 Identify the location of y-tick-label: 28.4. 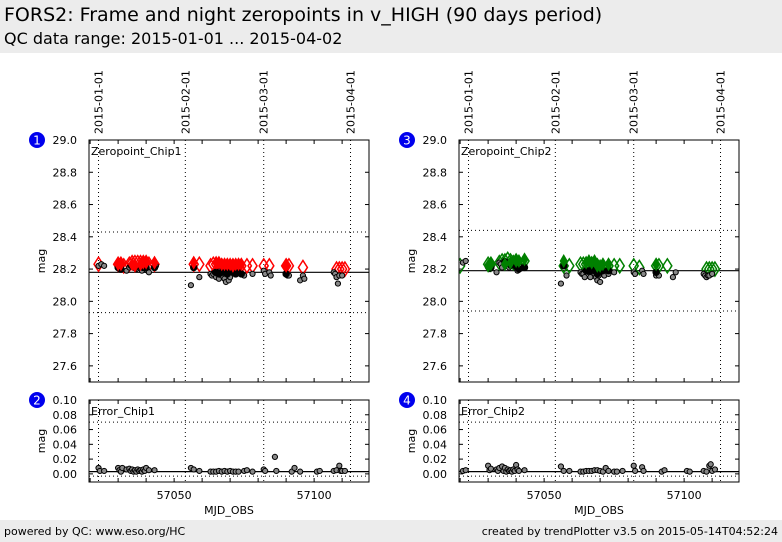
(435, 237).